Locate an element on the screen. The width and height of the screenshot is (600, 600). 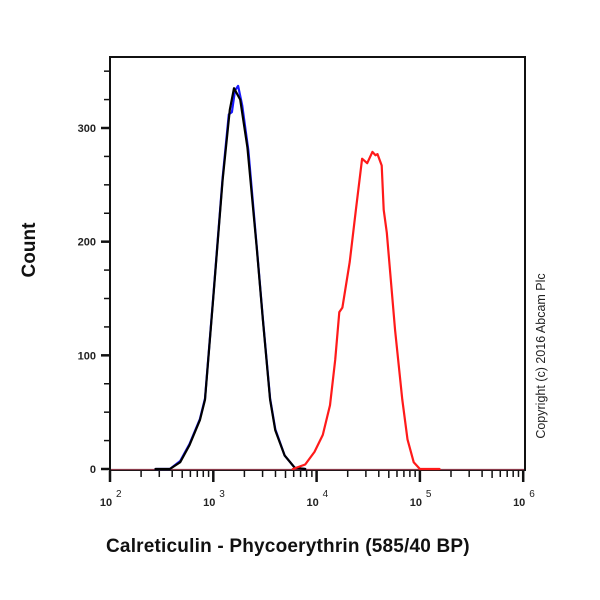
y-tick-label: 0 is located at coordinates (93, 470).